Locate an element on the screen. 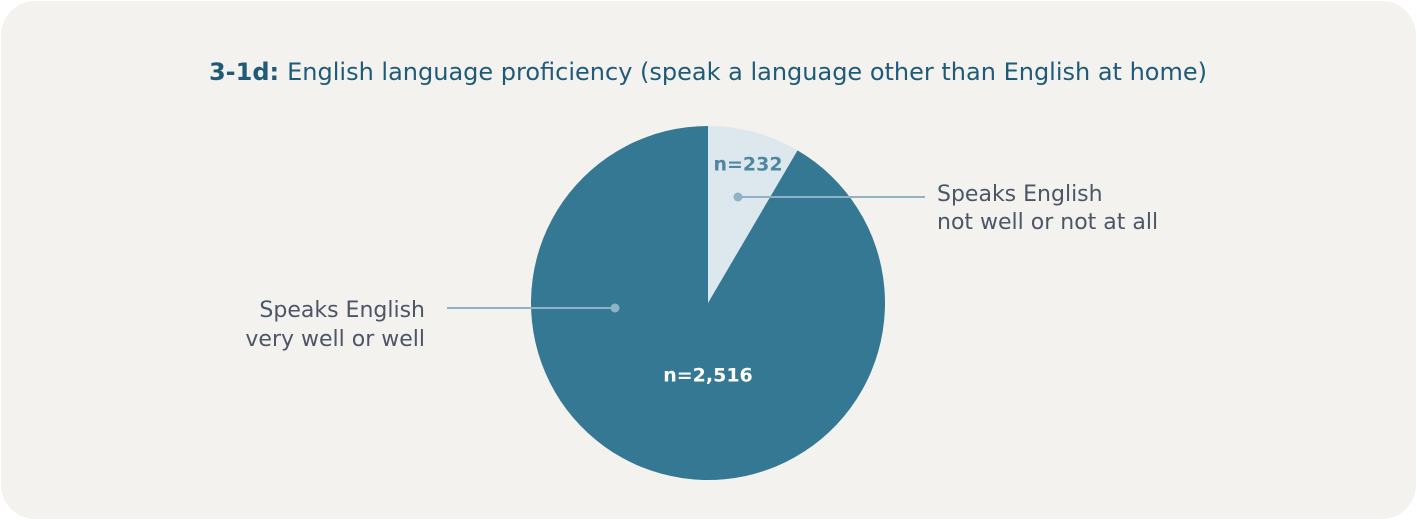 This screenshot has width=1417, height=520. title-prefix: 3-1d: is located at coordinates (244, 72).